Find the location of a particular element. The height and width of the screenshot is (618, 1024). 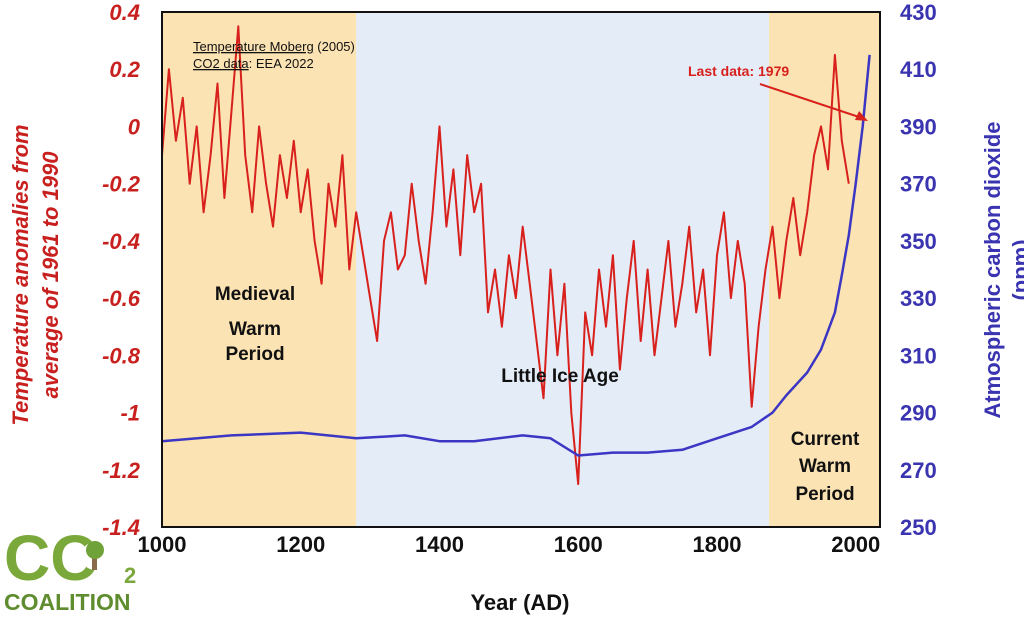

y-right-tick-label: 370 is located at coordinates (918, 184).